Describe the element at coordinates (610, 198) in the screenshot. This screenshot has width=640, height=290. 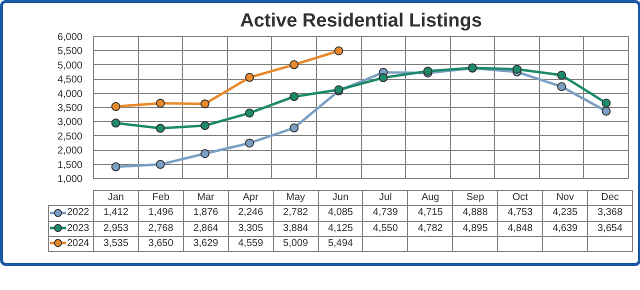
I see `x-tick-label: Dec` at that location.